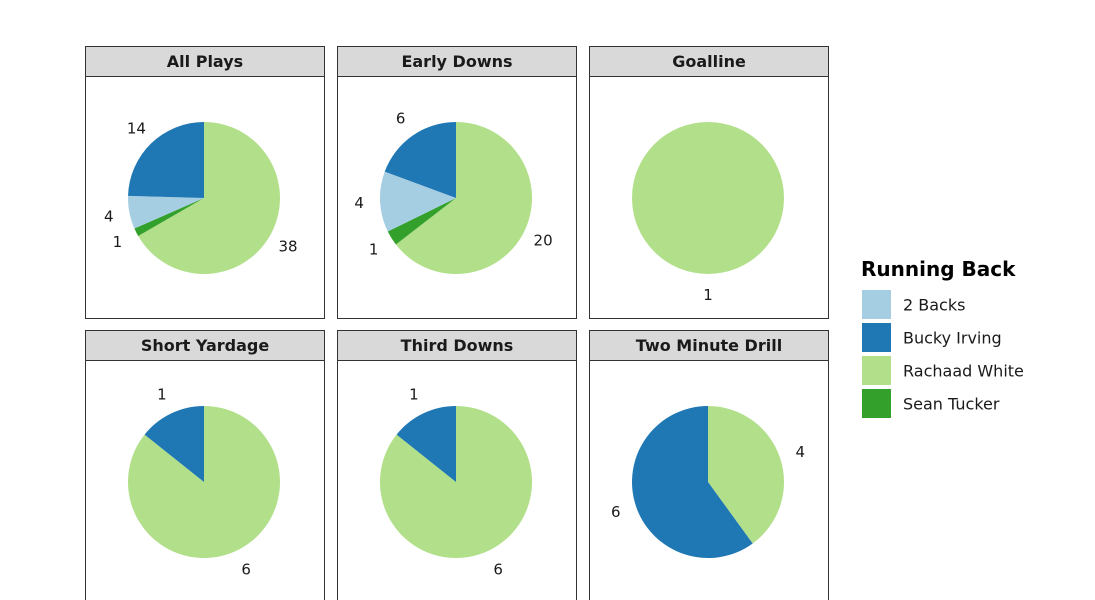 Image resolution: width=1095 pixels, height=600 pixels. I want to click on legend-item-bucky-irving: Bucky Irving, so click(932, 337).